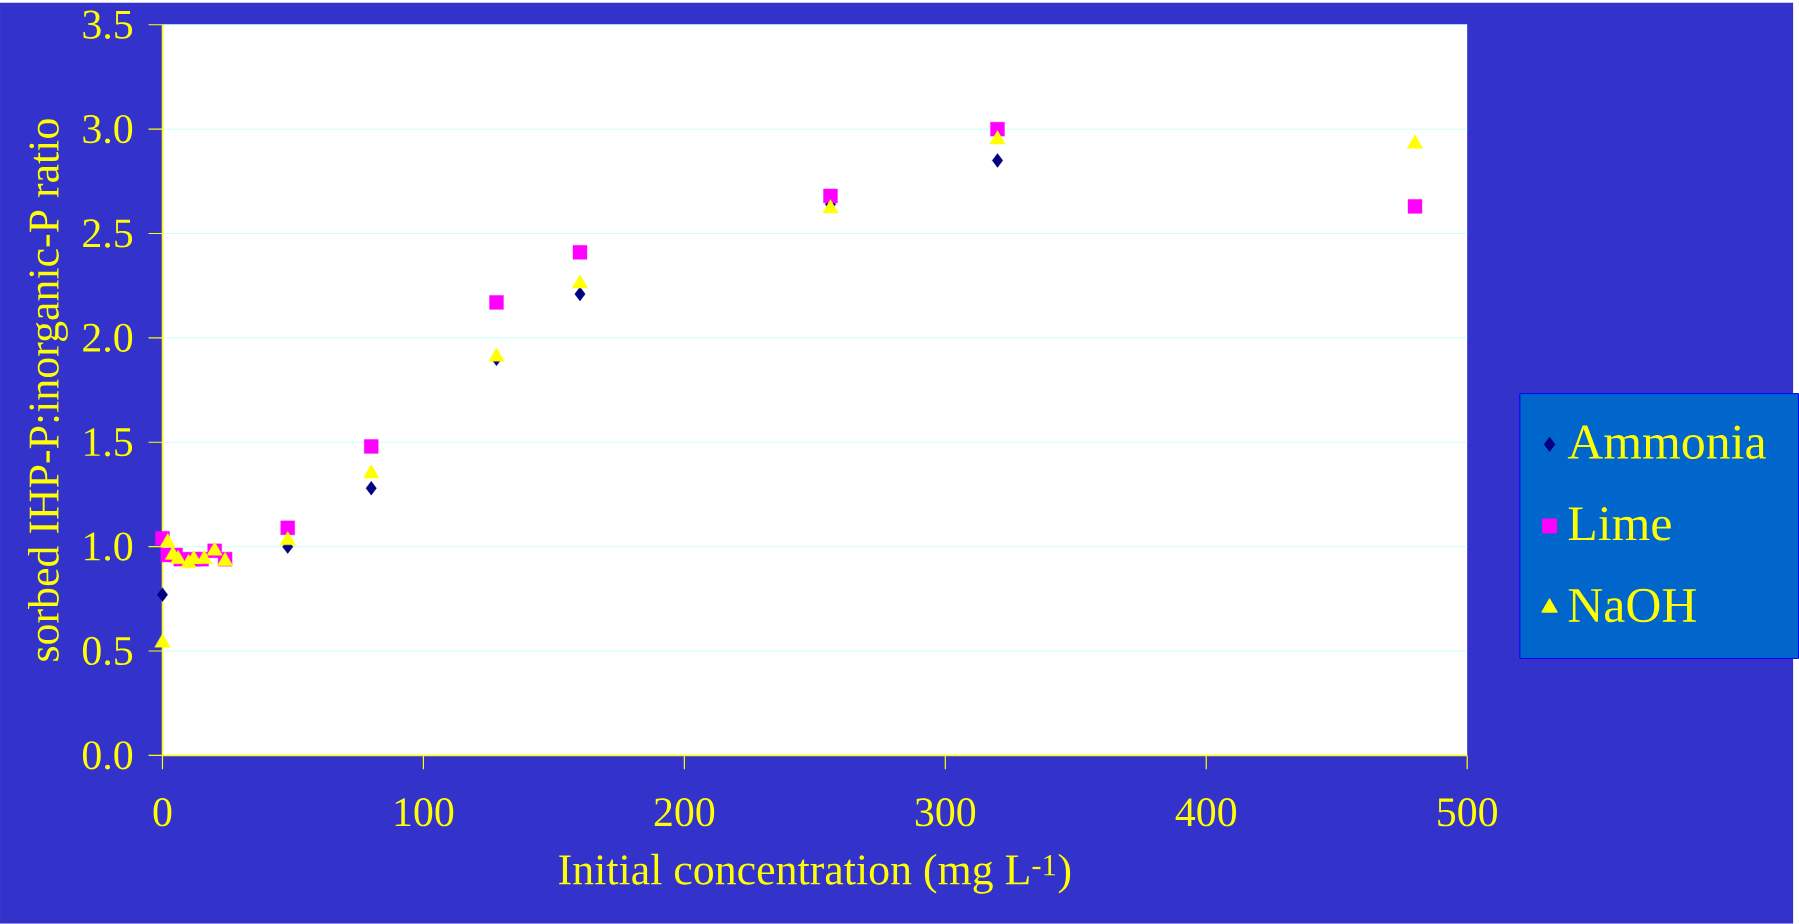 This screenshot has height=924, width=1799. I want to click on y-tick-label: 3.0, so click(108, 129).